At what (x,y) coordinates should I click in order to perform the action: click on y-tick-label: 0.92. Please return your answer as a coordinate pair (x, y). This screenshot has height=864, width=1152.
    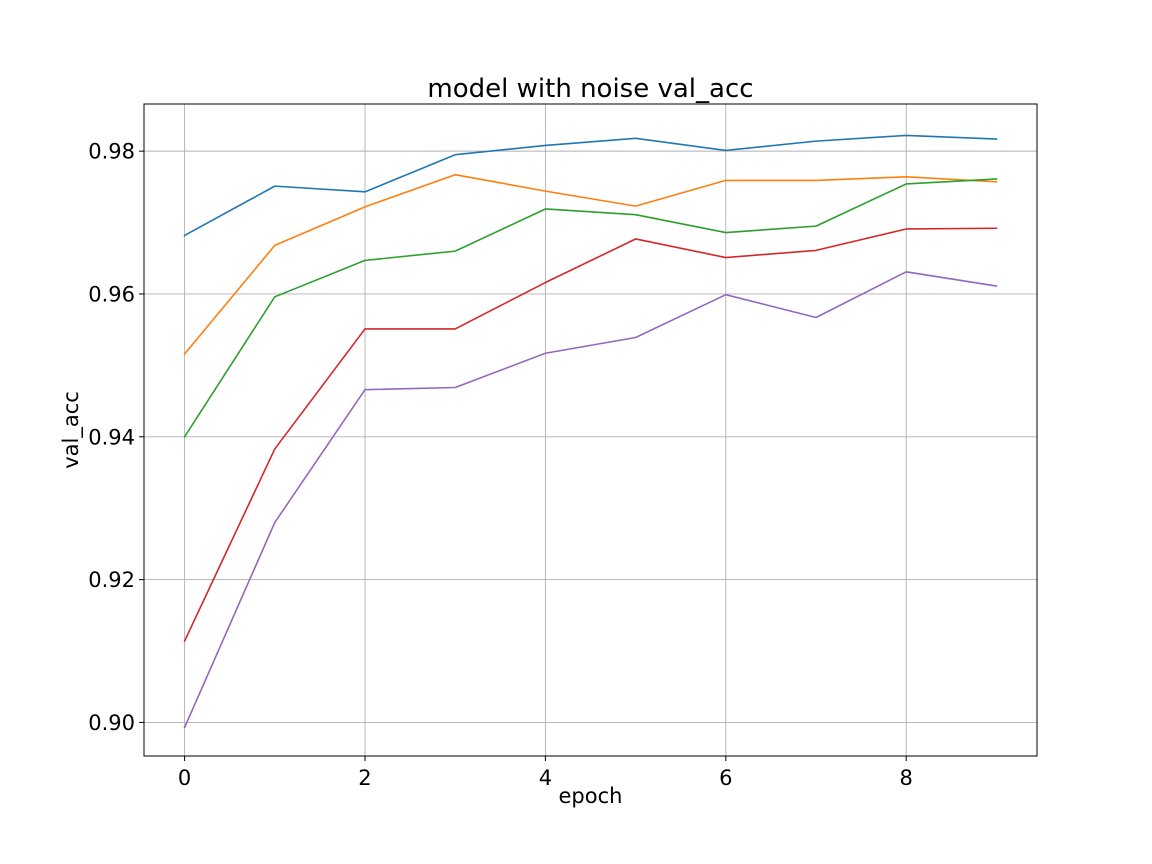
    Looking at the image, I should click on (111, 580).